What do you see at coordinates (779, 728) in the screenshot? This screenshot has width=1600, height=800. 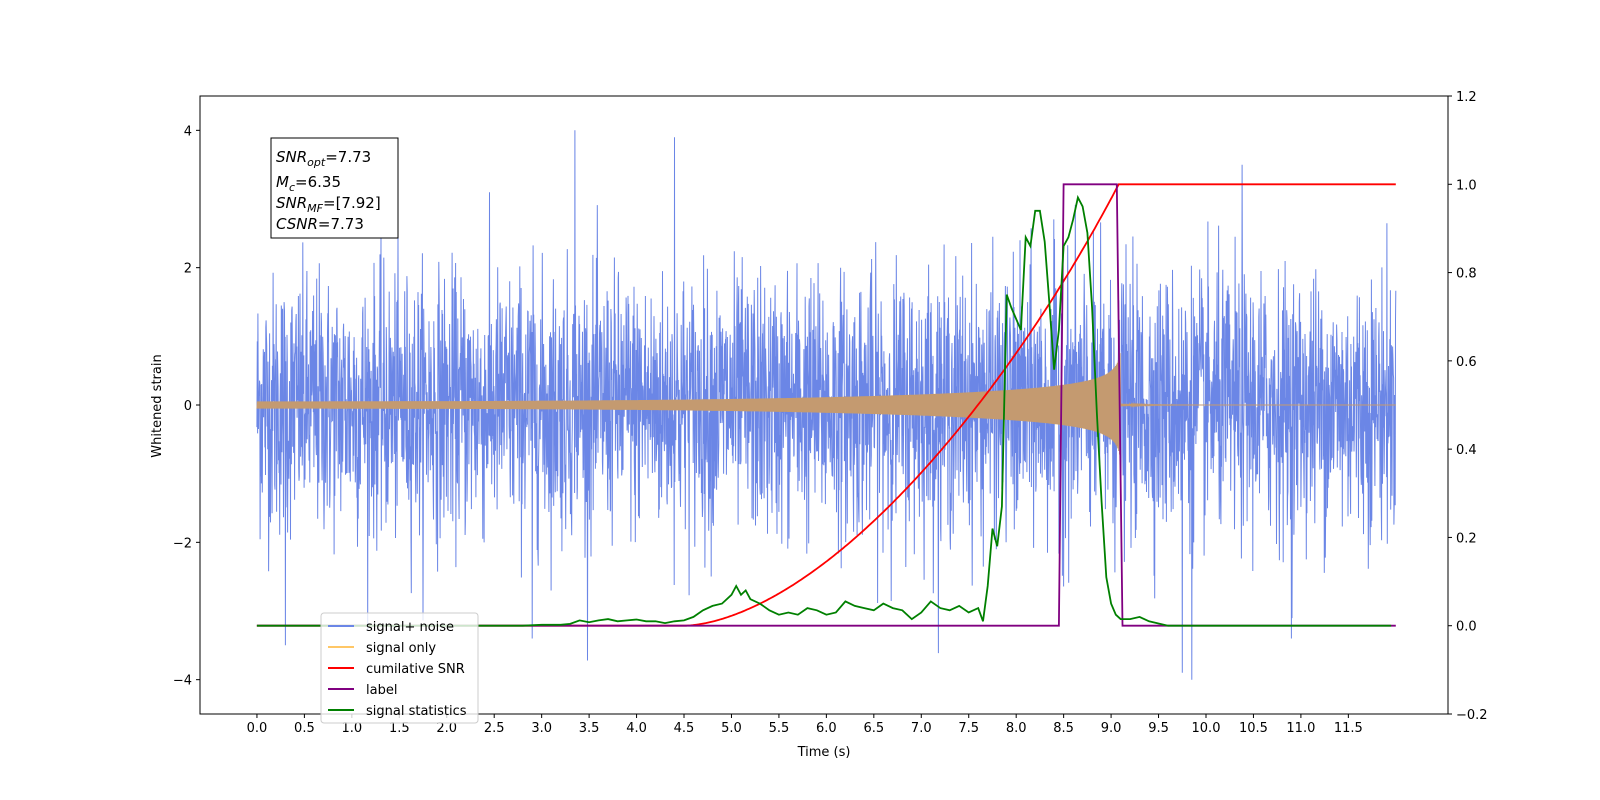 I see `x-tick-label: 5.5` at bounding box center [779, 728].